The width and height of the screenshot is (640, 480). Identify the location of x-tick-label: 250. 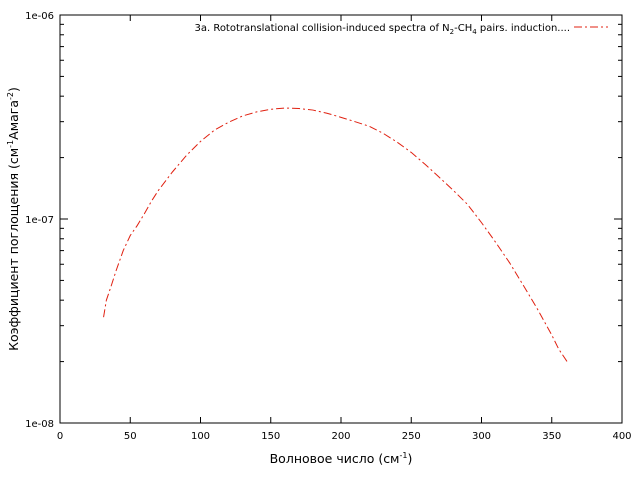
(411, 436).